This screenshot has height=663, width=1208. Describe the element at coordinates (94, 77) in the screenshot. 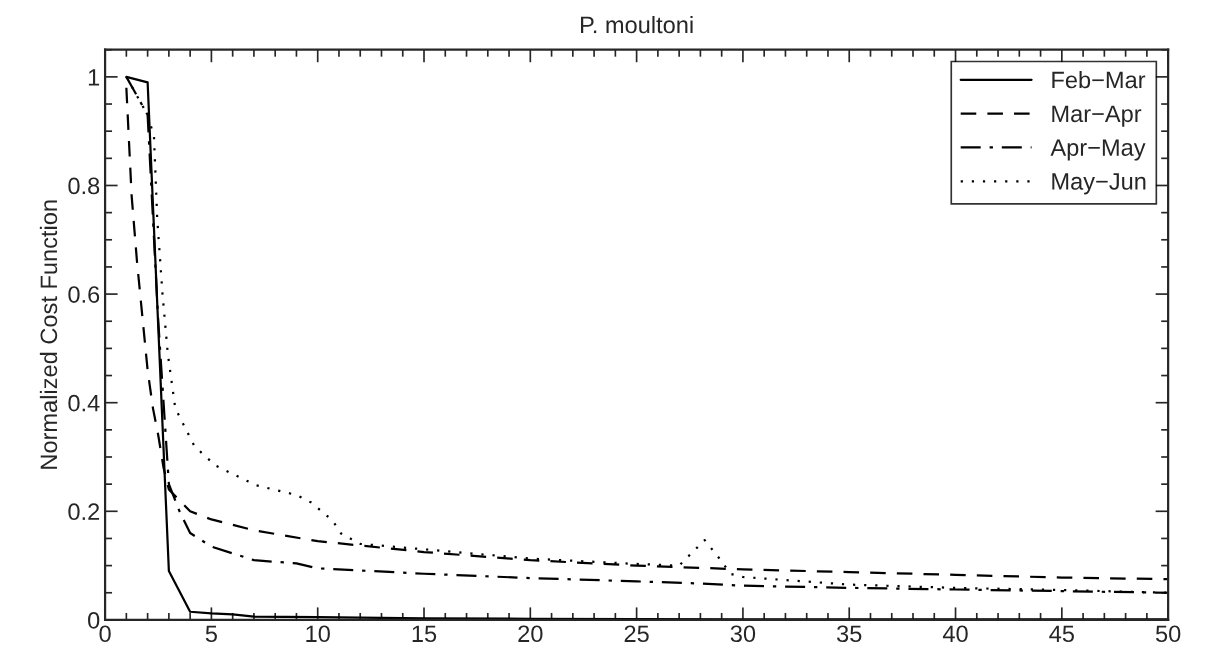

I see `y-tick-label: 1` at that location.